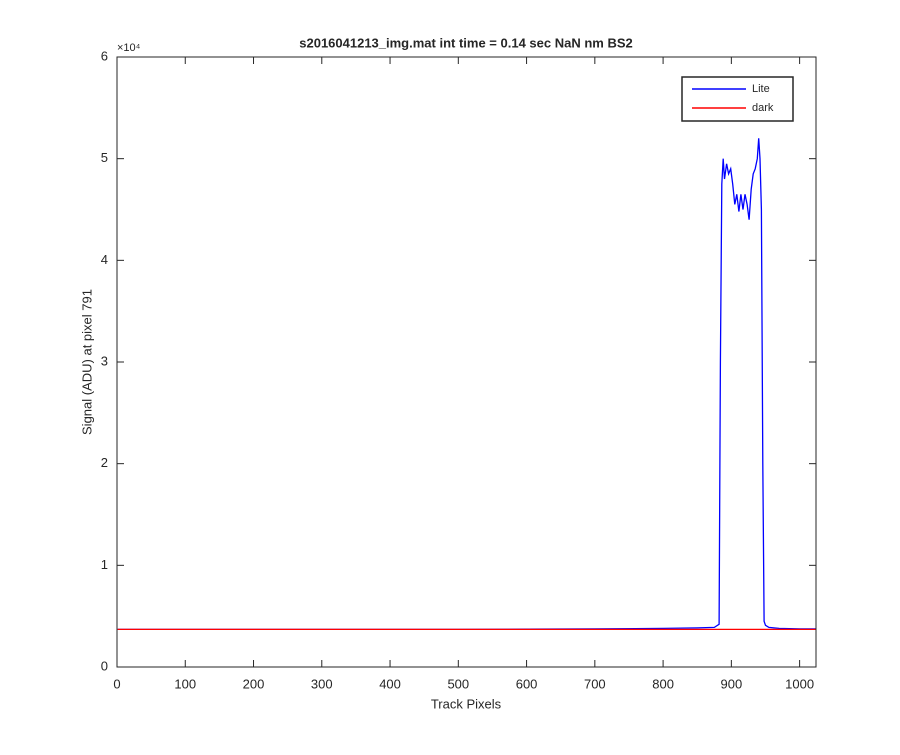 The height and width of the screenshot is (755, 900). What do you see at coordinates (104, 665) in the screenshot?
I see `y-tick-label: 0` at bounding box center [104, 665].